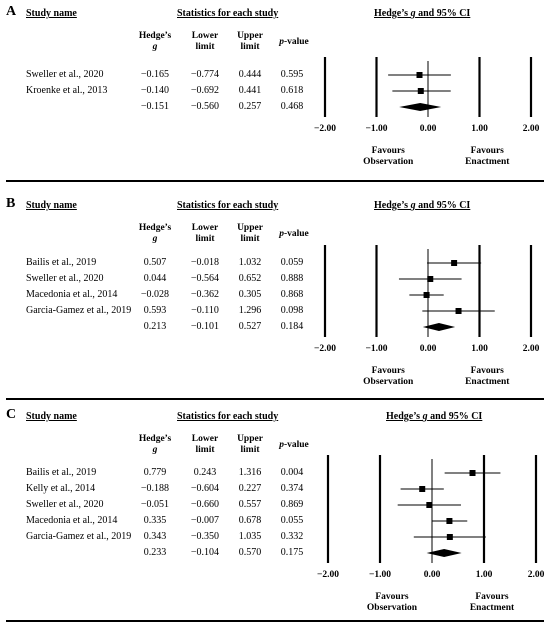 This screenshot has height=627, width=550. I want to click on stat-g-value: 0.779, so click(155, 472).